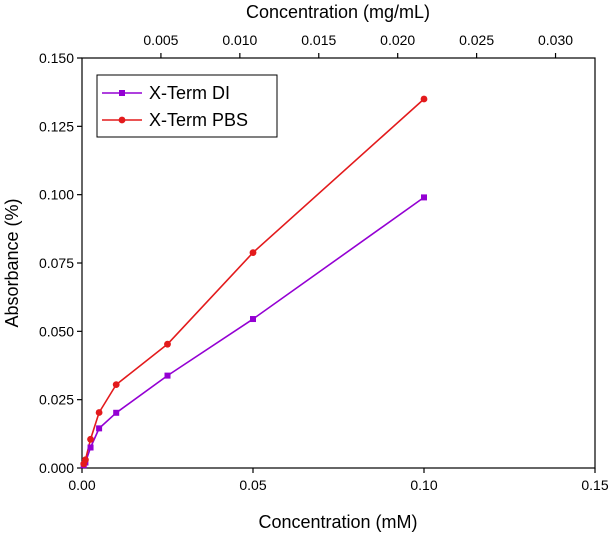  Describe the element at coordinates (56, 195) in the screenshot. I see `y-tick-label: 0.100` at that location.